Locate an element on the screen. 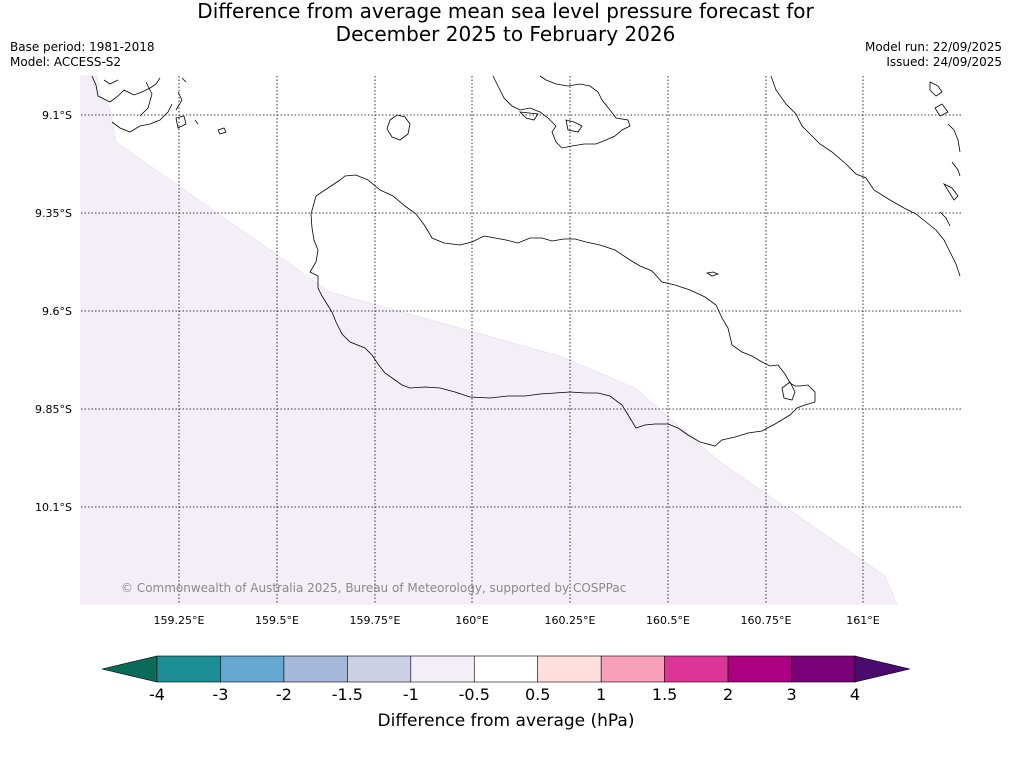 The height and width of the screenshot is (758, 1011). model-run: Model run: 22/09/2025 is located at coordinates (933, 47).